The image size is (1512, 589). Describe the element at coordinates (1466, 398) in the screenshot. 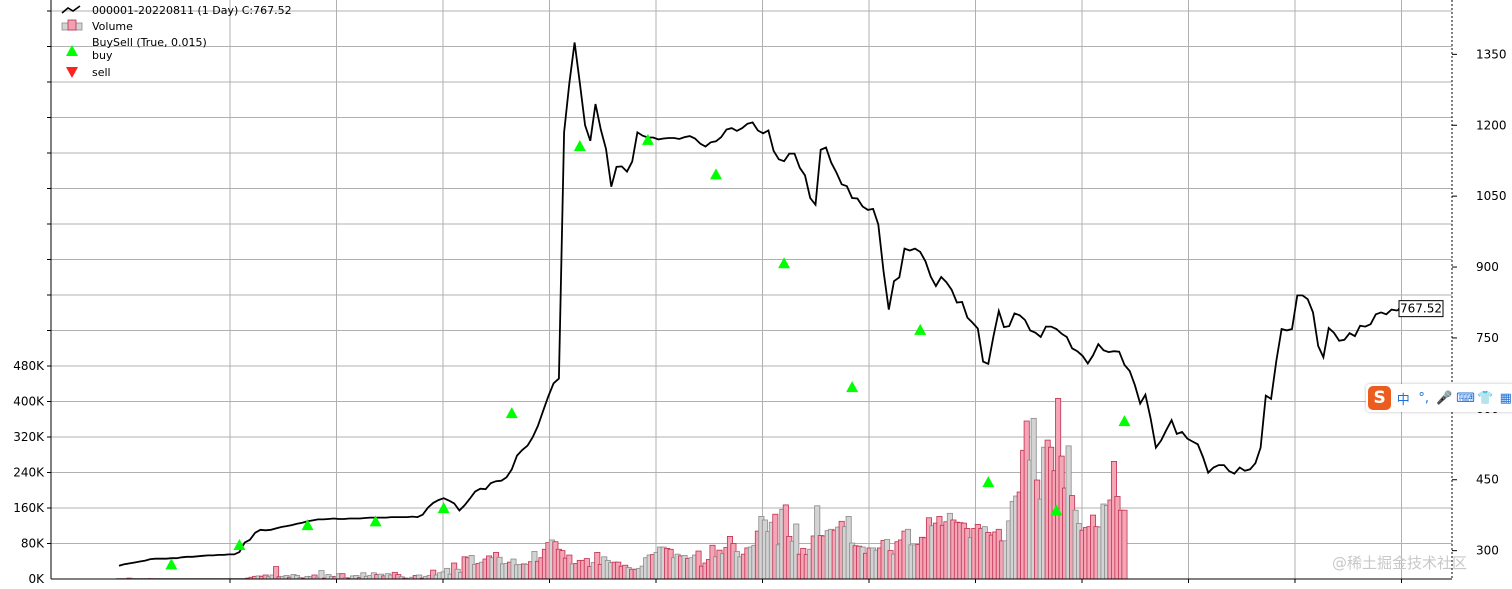

I see `keyboard-icon: ⌨` at that location.